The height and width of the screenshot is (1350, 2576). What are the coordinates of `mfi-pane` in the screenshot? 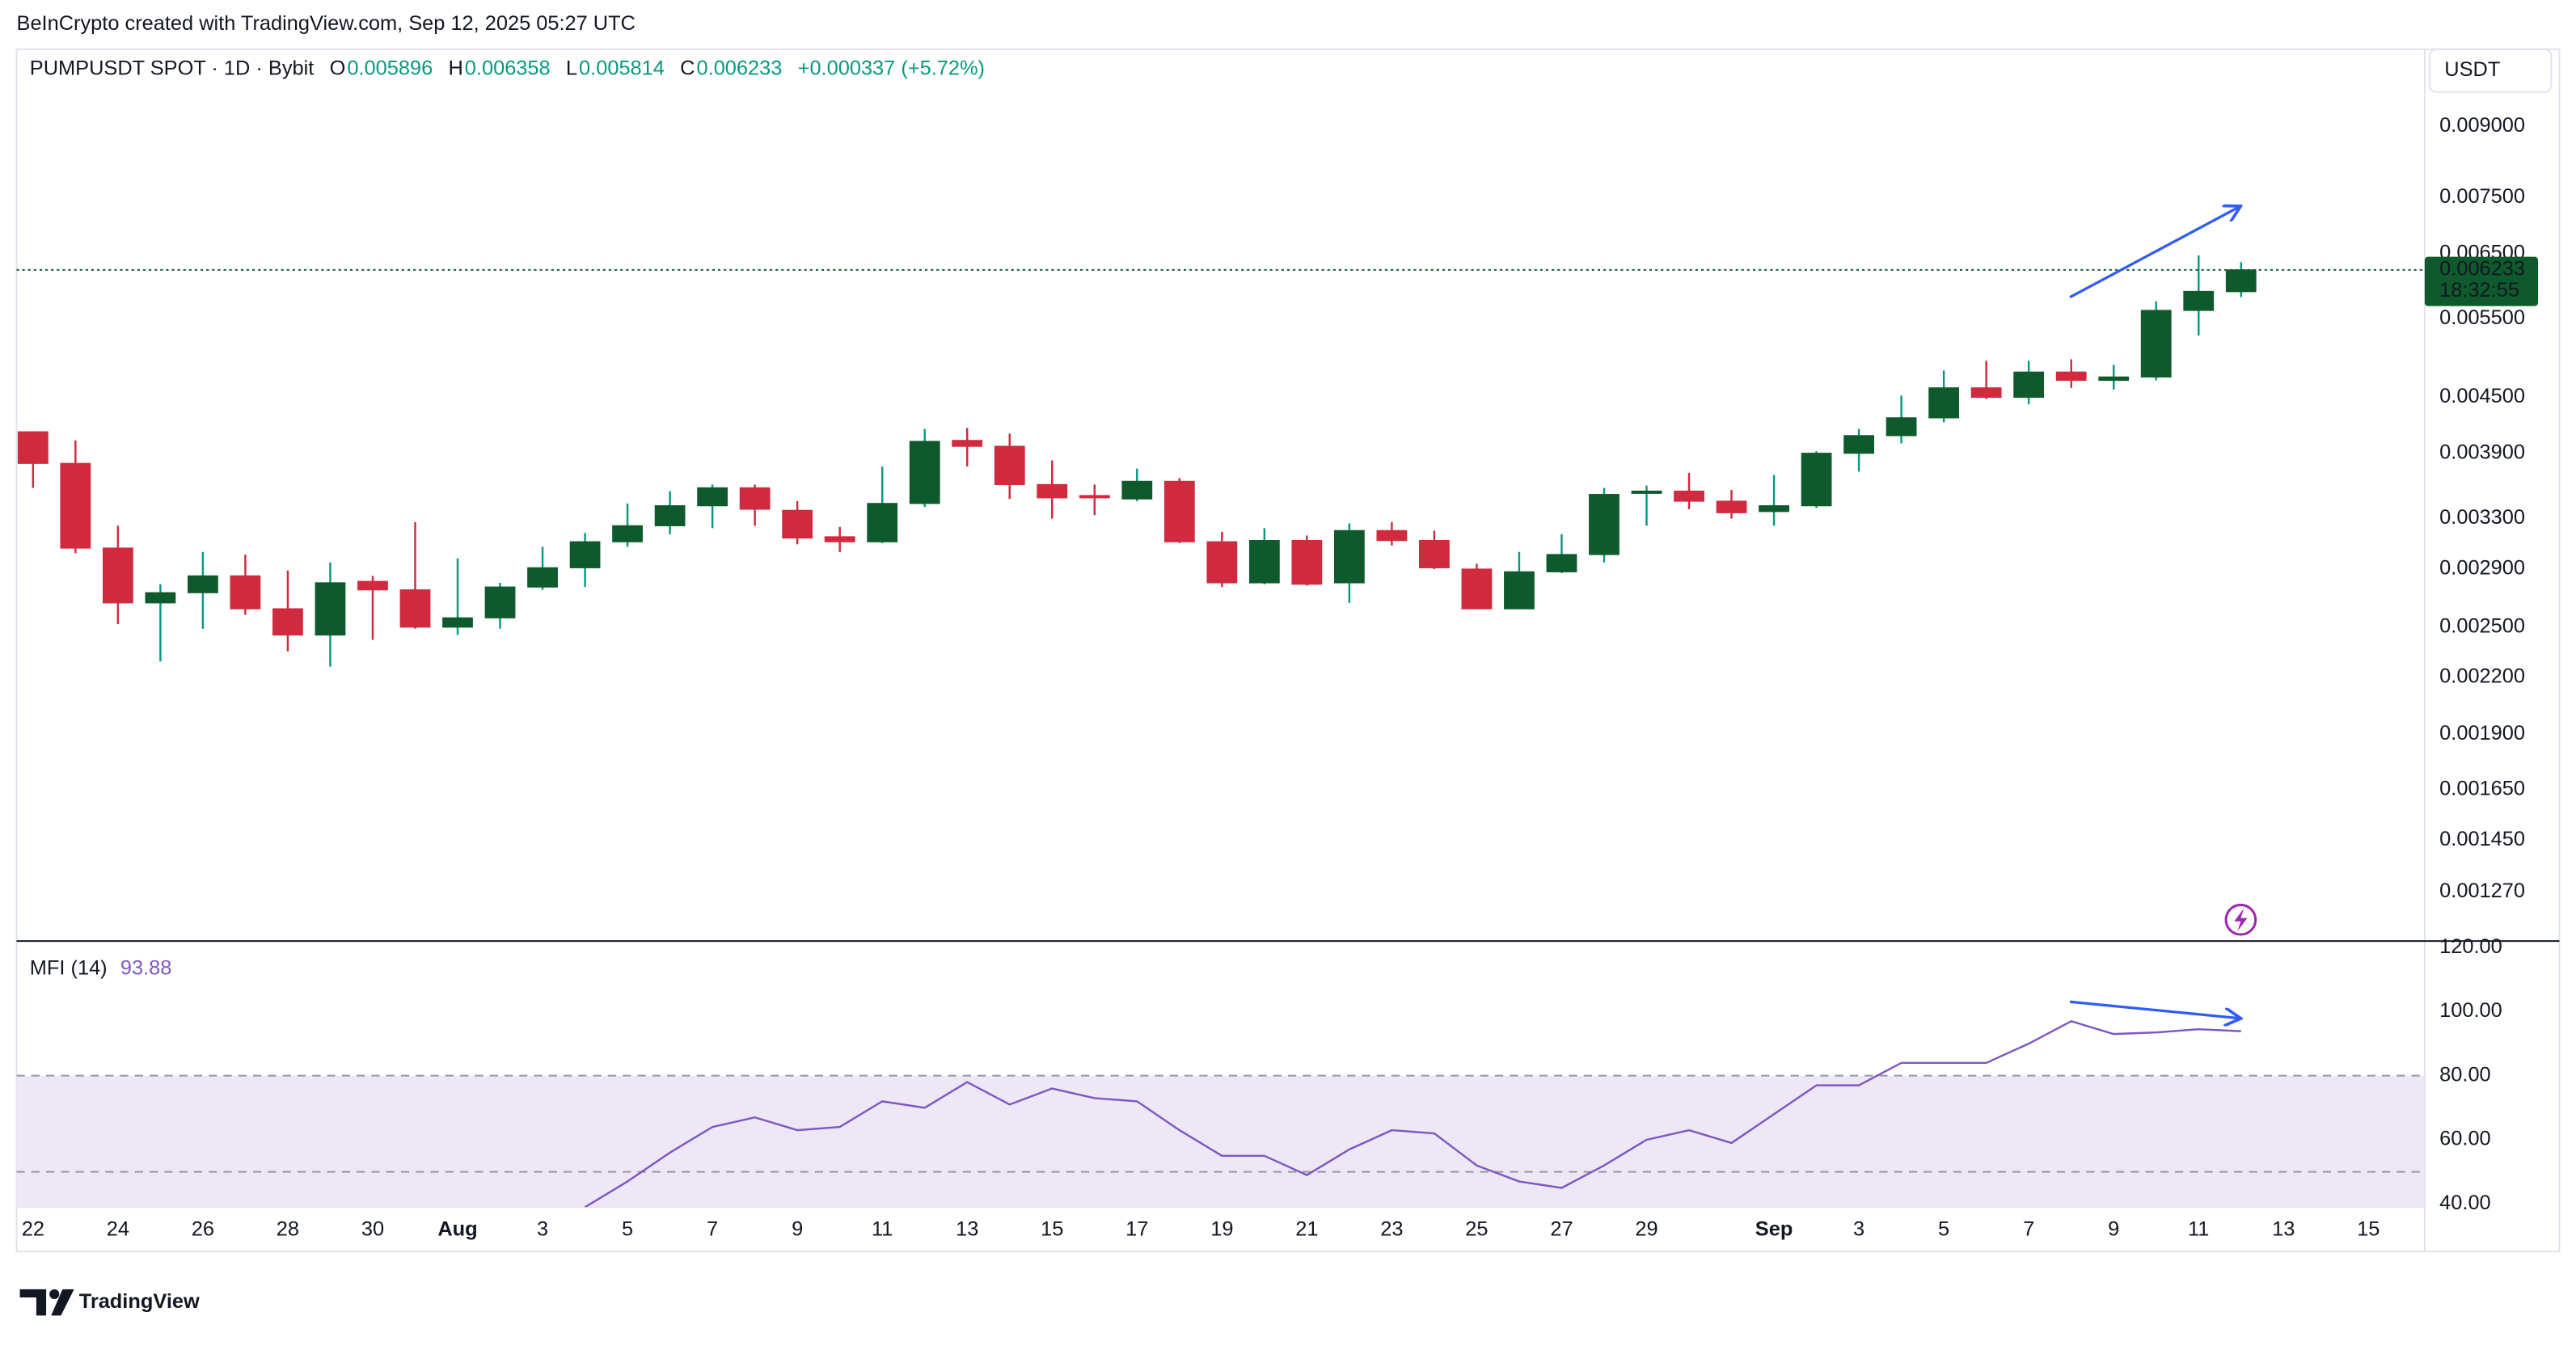 It's located at (1220, 1113).